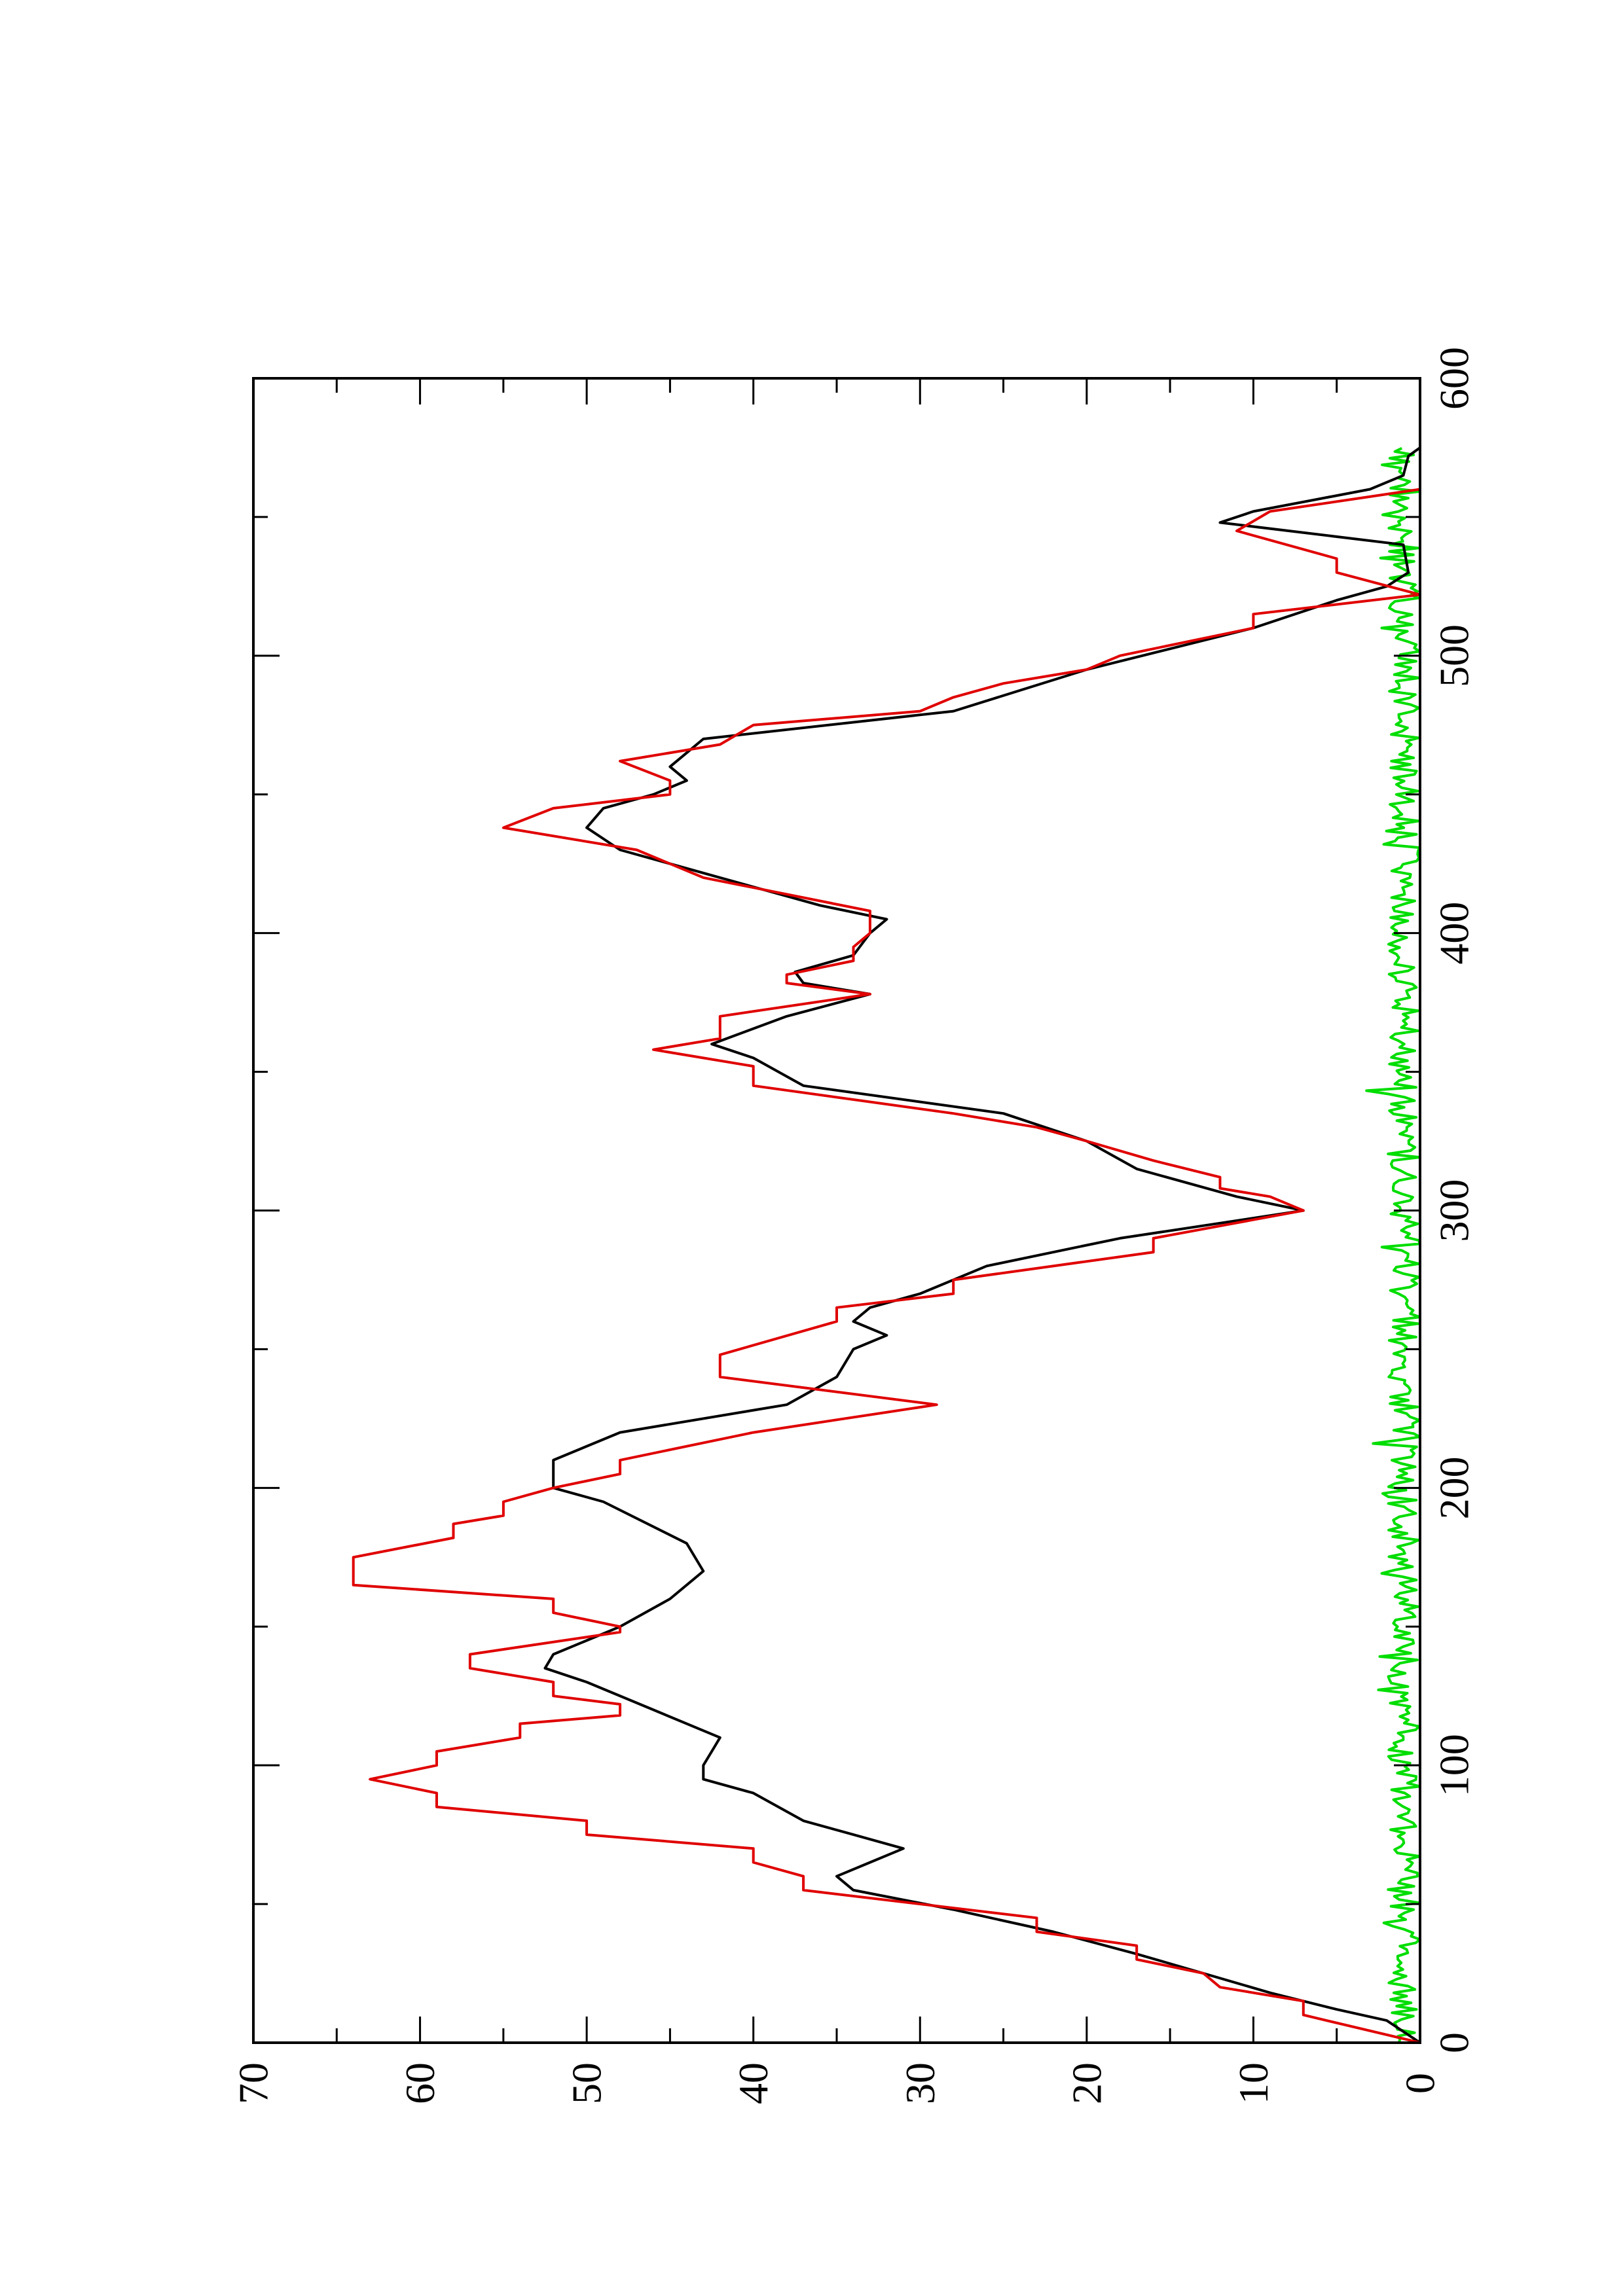  I want to click on y-tick-label: 70, so click(253, 2083).